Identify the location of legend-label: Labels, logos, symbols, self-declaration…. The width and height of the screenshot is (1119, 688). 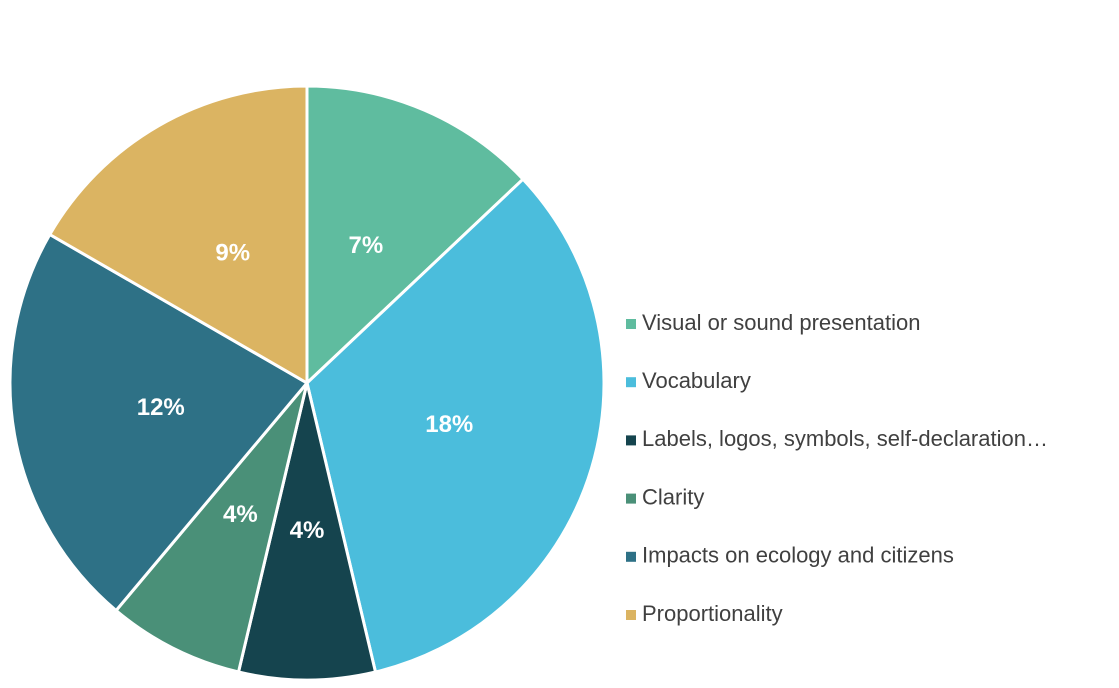
(845, 438).